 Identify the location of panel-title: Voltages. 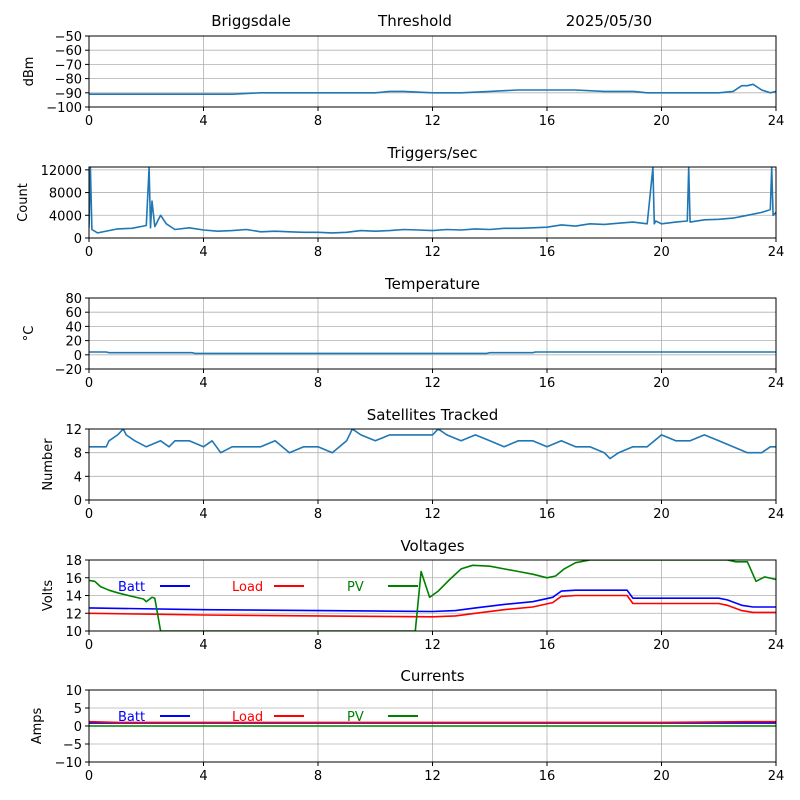
(432, 546).